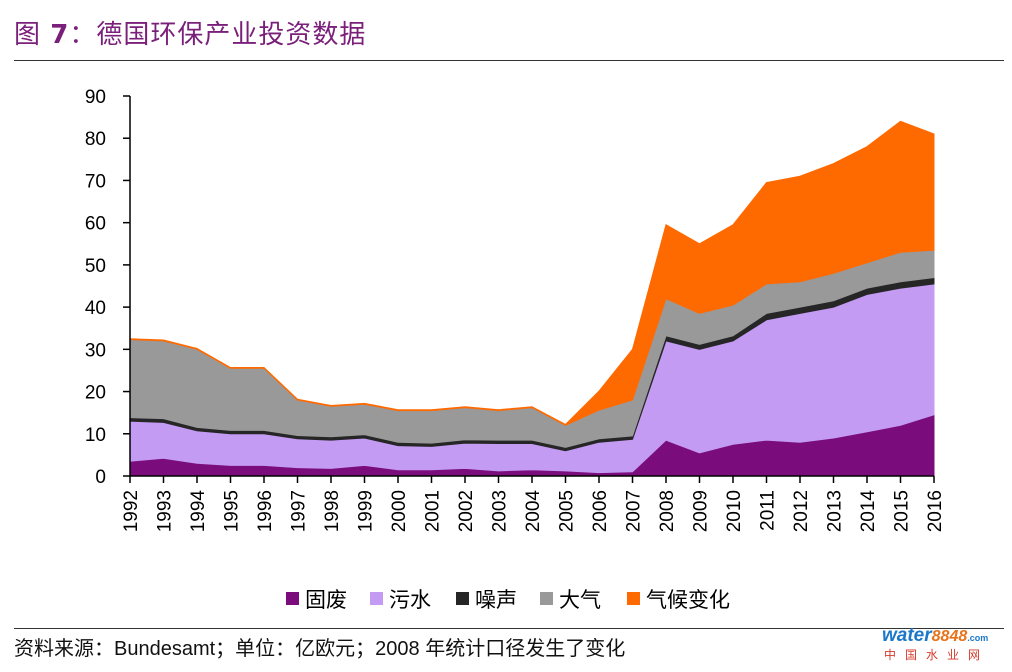 The height and width of the screenshot is (672, 1012). What do you see at coordinates (95, 393) in the screenshot?
I see `y-tick-label-20: 20` at bounding box center [95, 393].